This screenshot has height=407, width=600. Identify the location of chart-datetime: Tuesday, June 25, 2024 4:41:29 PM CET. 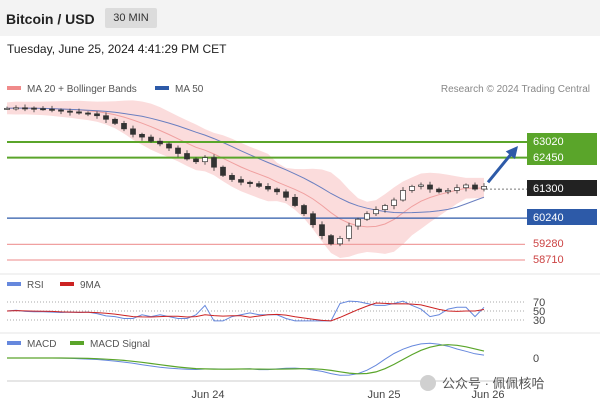
(117, 49).